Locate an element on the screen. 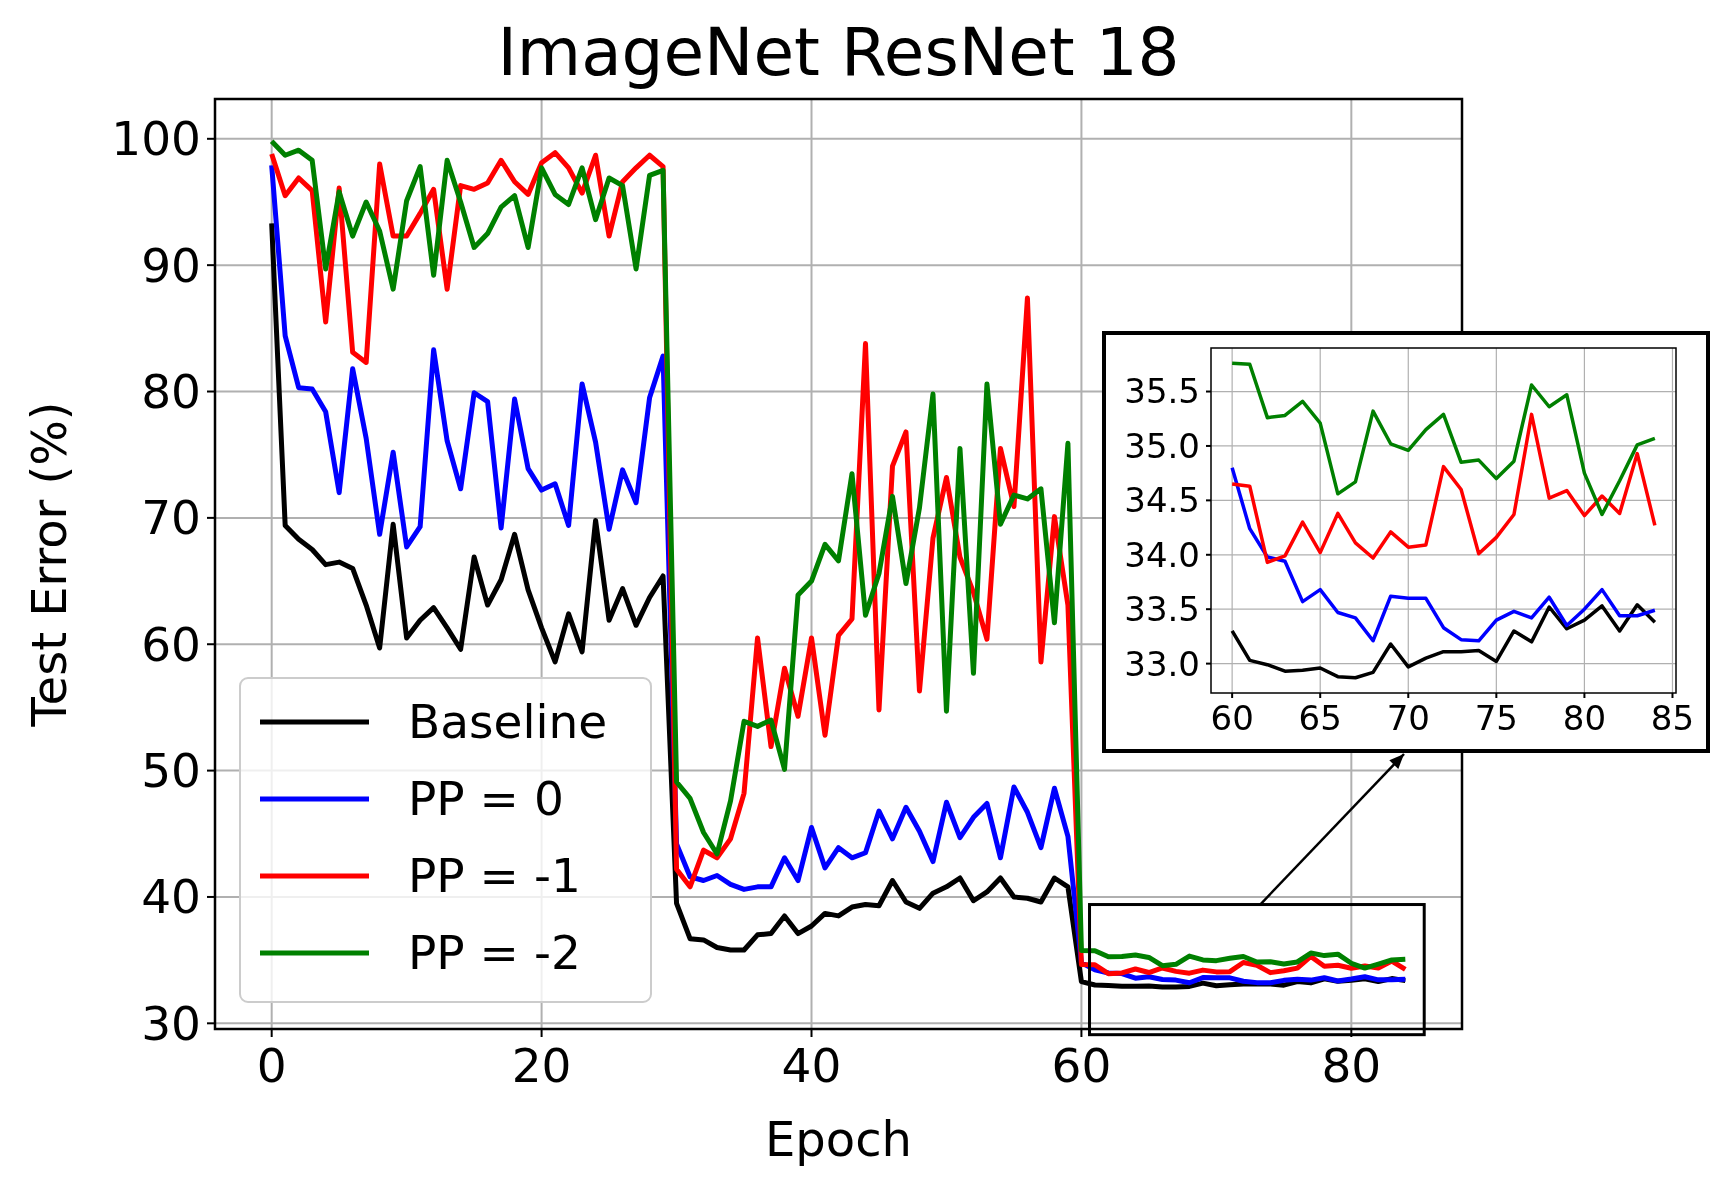  legend-label: Baseline is located at coordinates (508, 722).